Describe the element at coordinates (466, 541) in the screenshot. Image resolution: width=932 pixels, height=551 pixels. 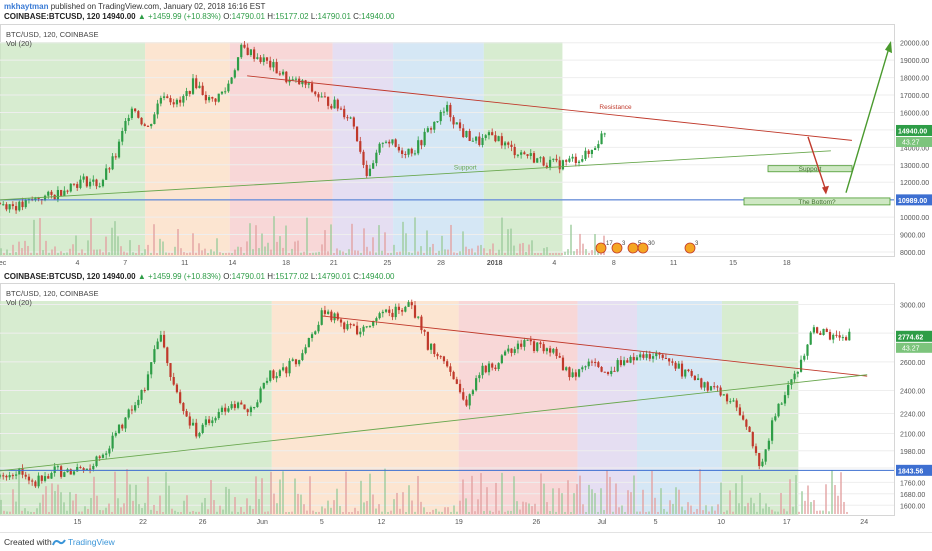
I see `footer: Created with TradingView` at that location.